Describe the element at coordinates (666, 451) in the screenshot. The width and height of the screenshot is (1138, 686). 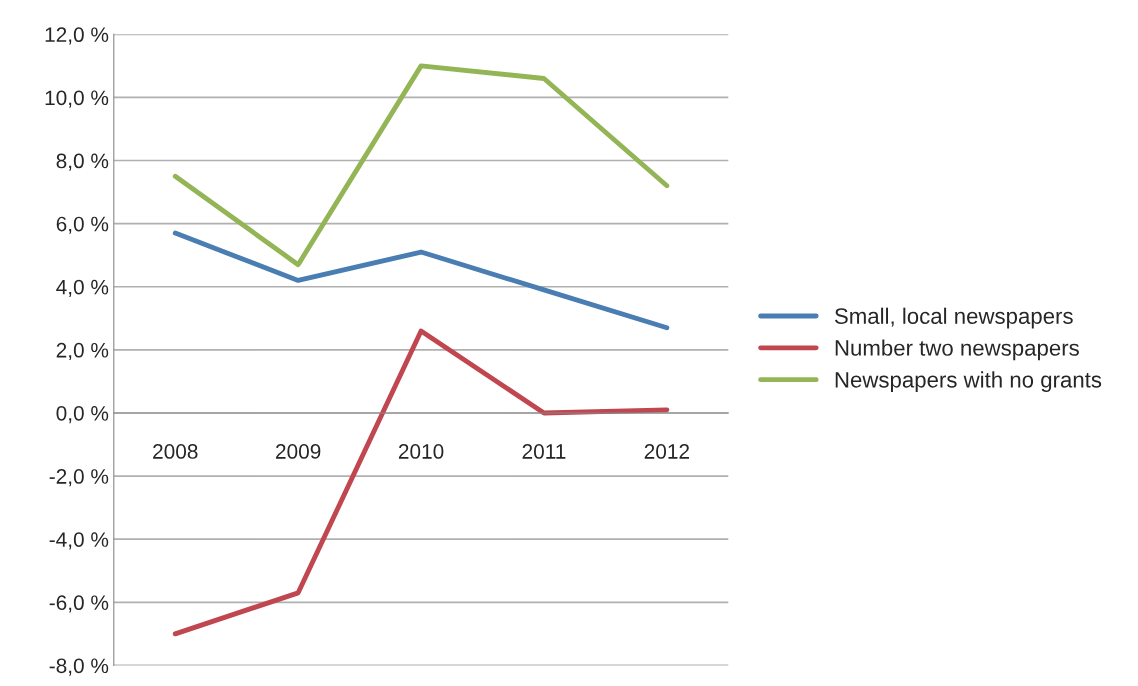
I see `x-tick-label: 2012` at that location.